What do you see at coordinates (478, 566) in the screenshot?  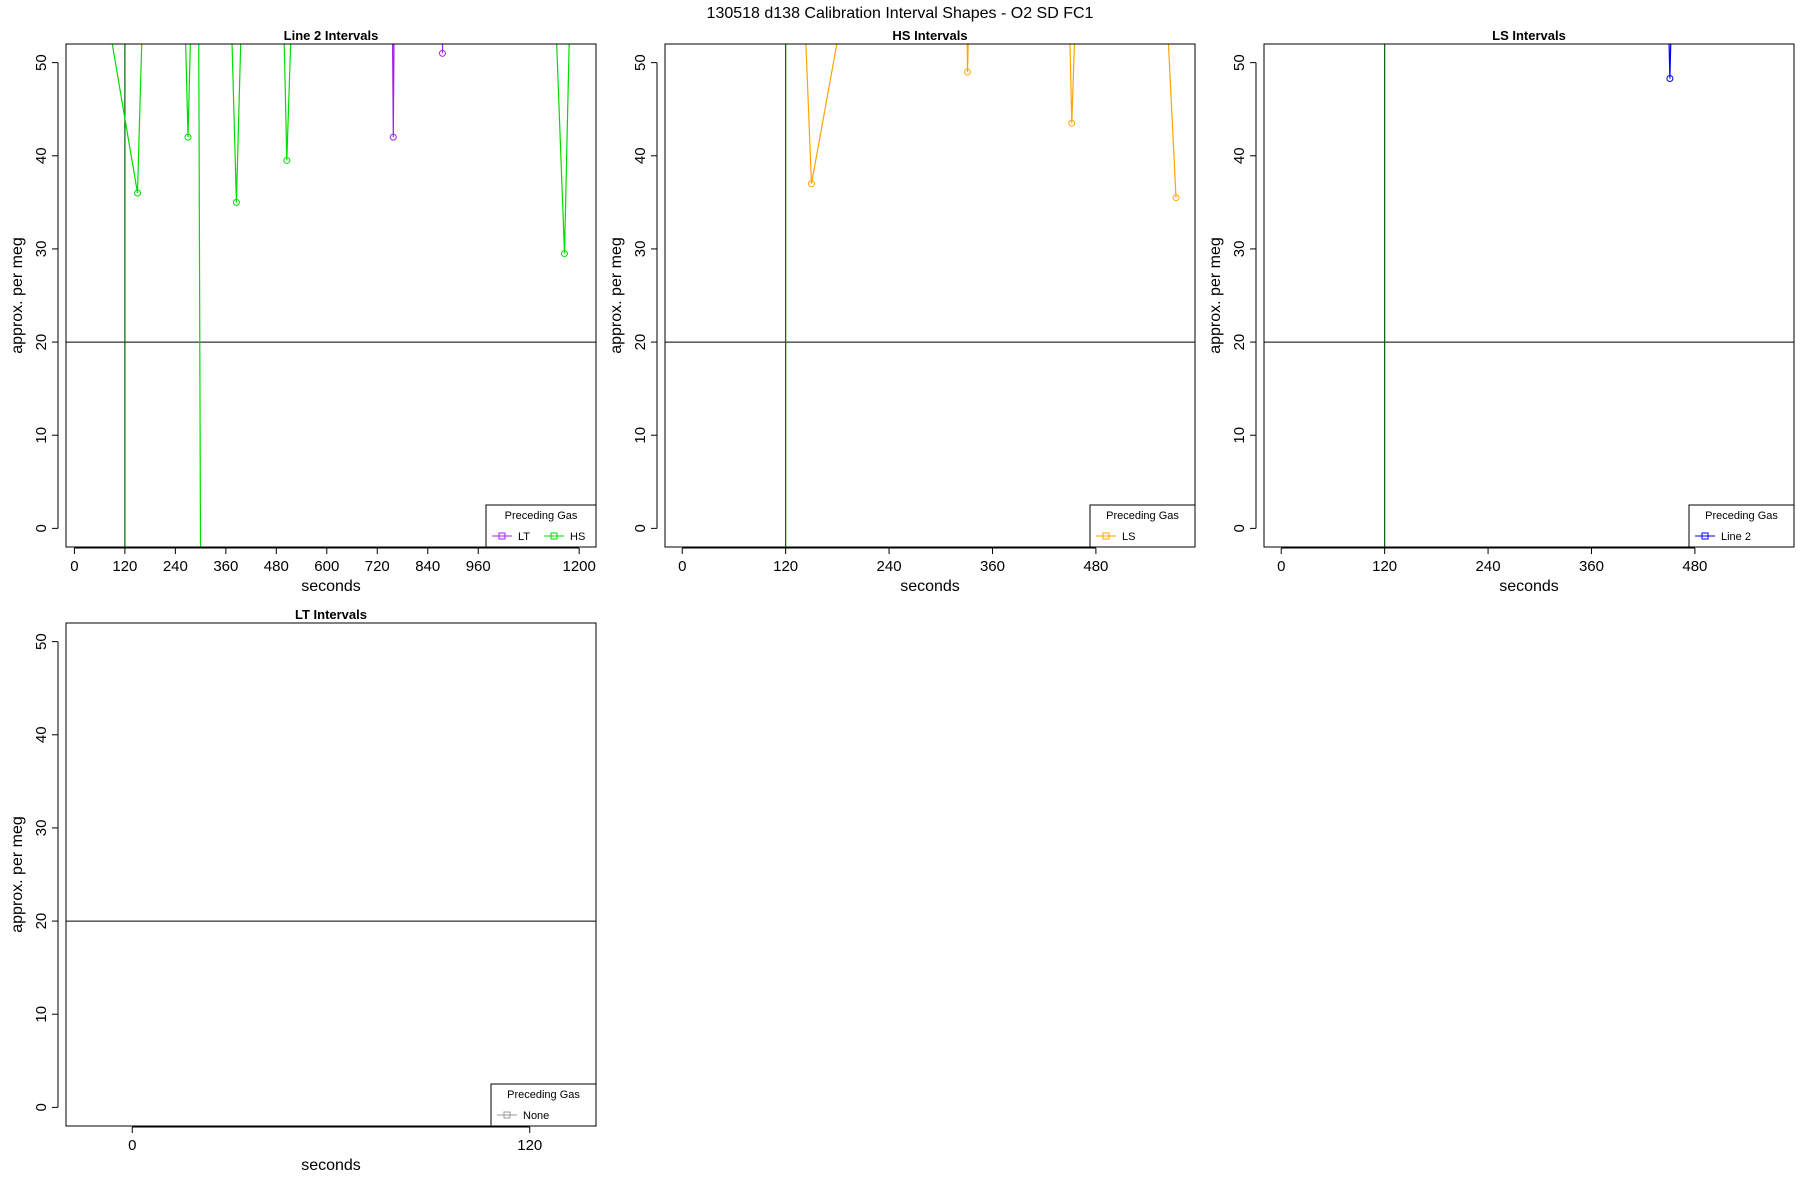 I see `x-tick-label: 960` at bounding box center [478, 566].